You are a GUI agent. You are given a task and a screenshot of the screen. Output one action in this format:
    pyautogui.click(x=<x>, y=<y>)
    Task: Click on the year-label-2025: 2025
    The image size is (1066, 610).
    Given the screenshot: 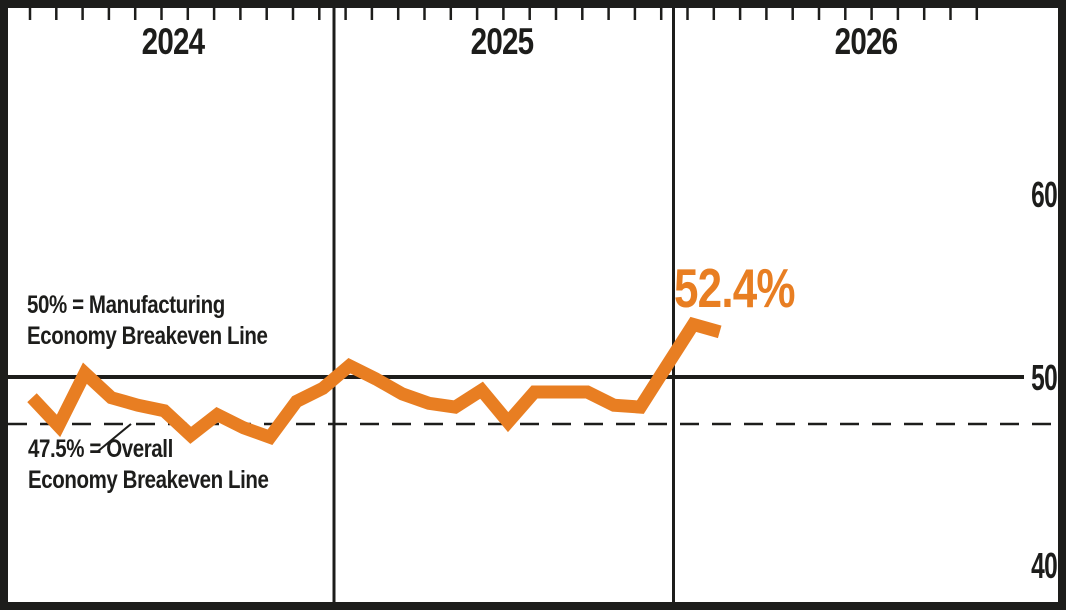 What is the action you would take?
    pyautogui.click(x=502, y=41)
    